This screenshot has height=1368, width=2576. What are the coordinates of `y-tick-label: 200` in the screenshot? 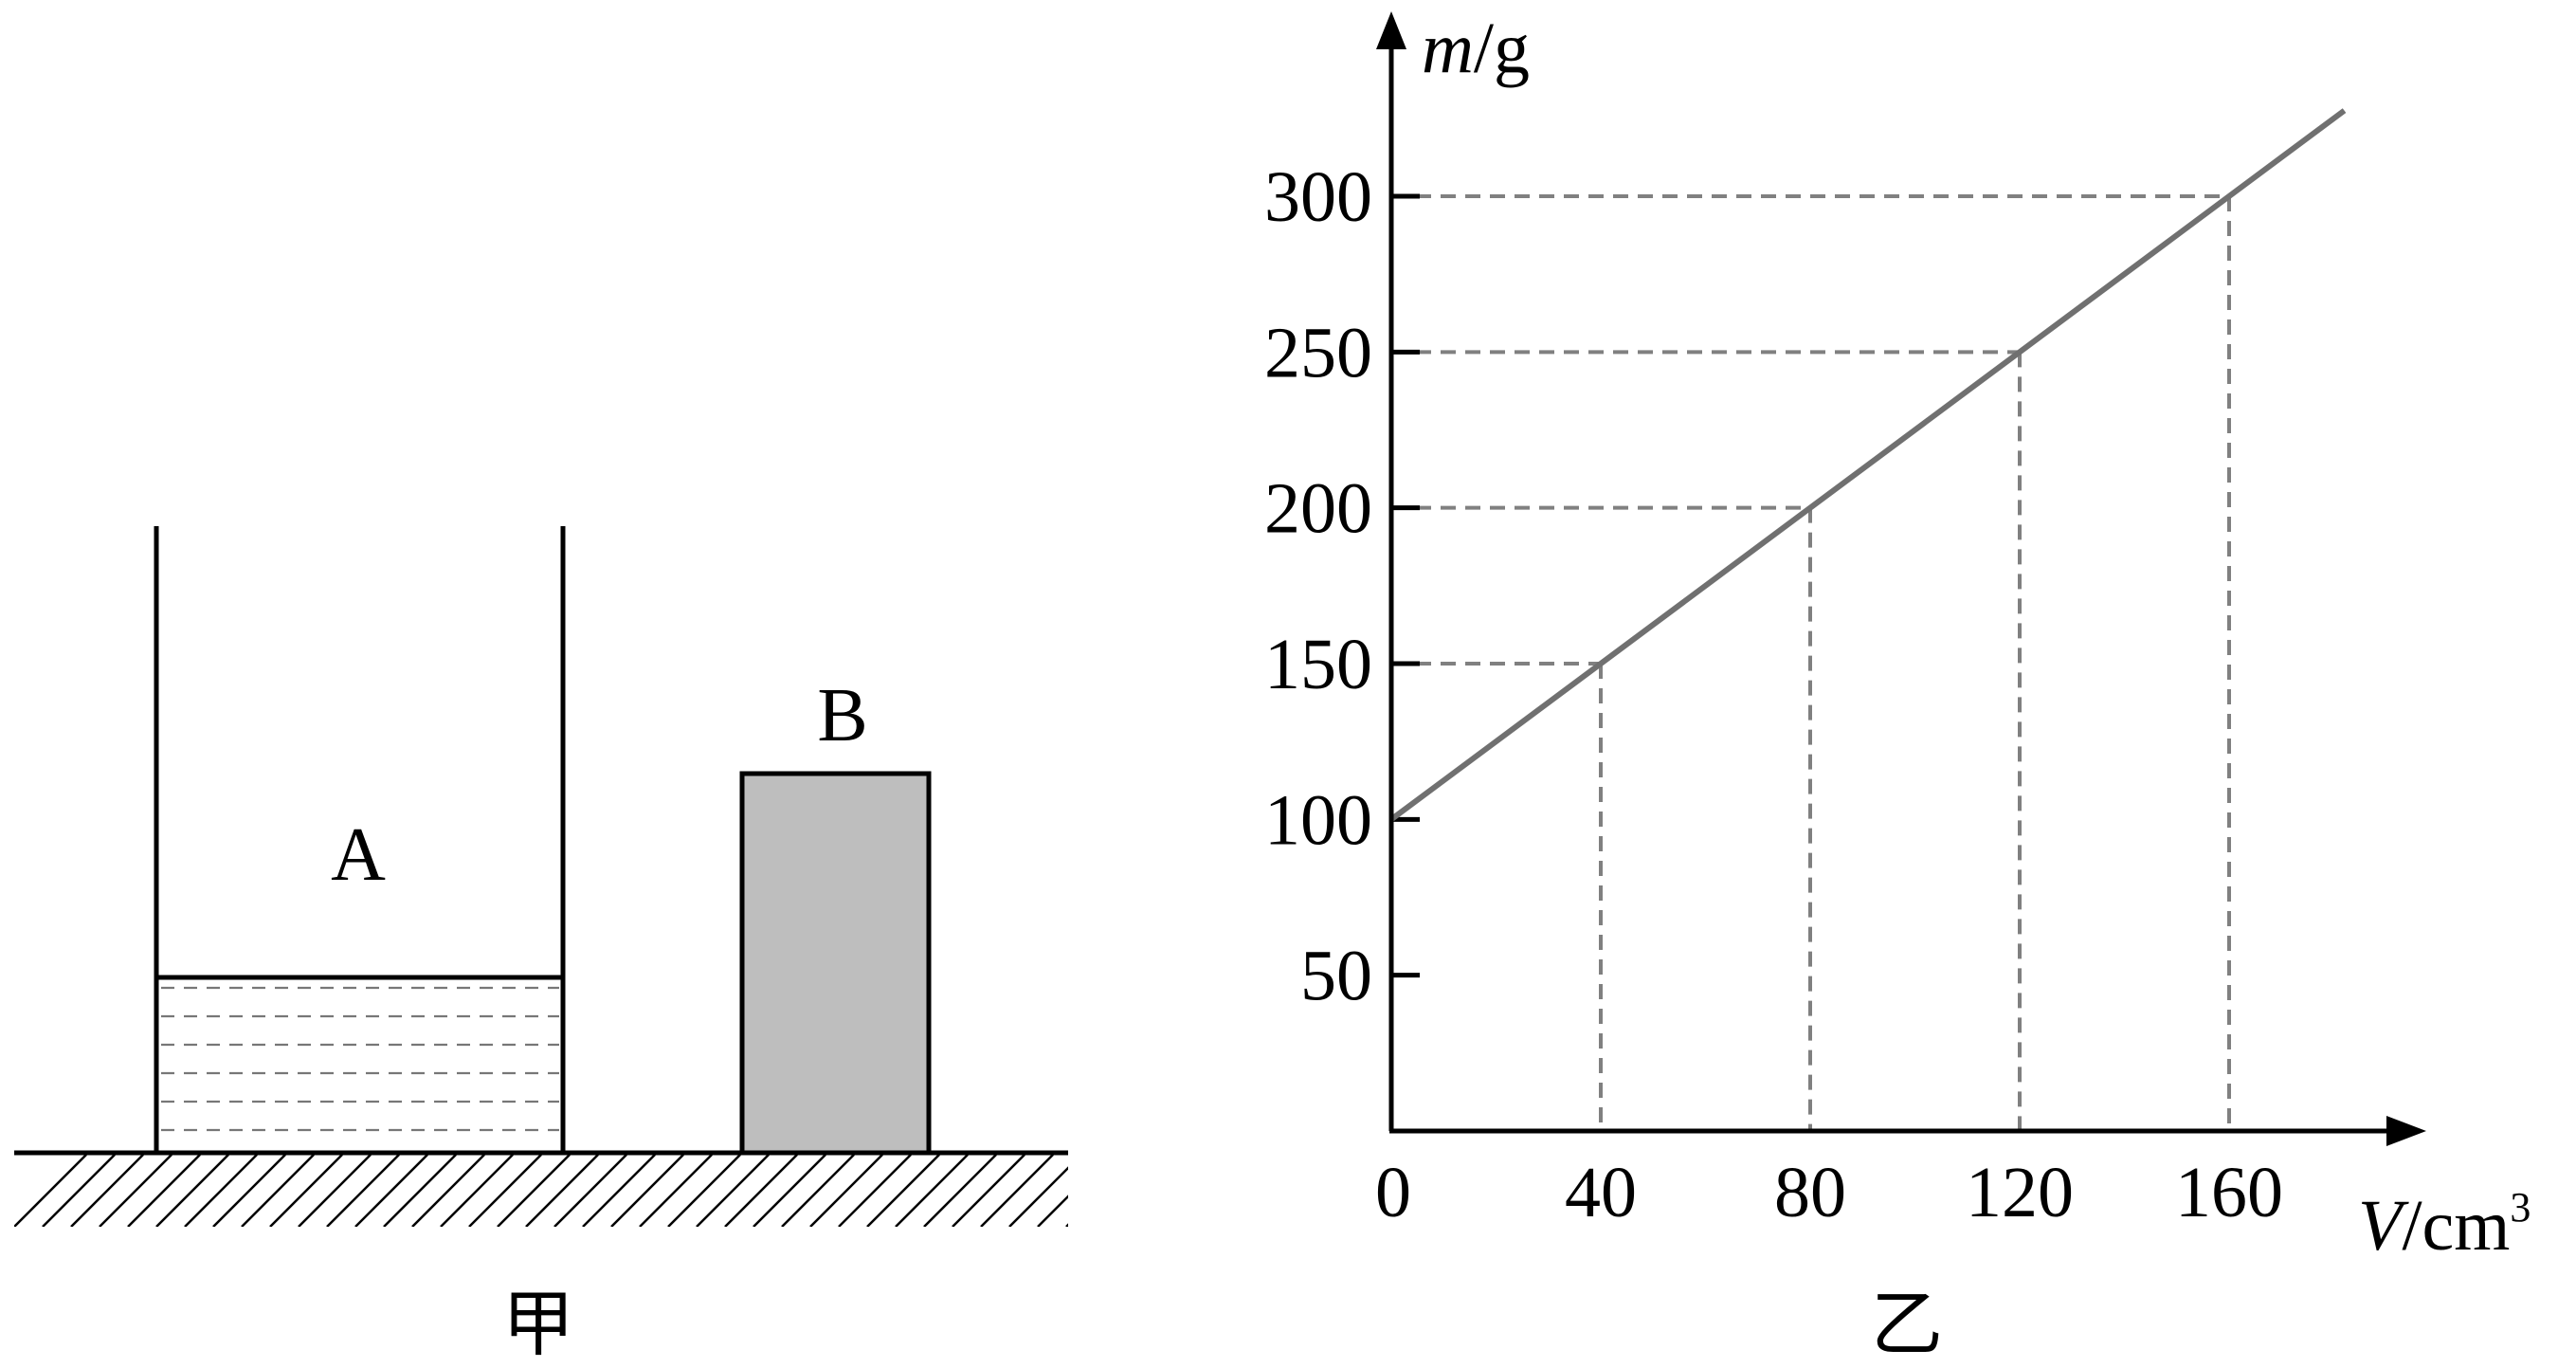 It's located at (1318, 509).